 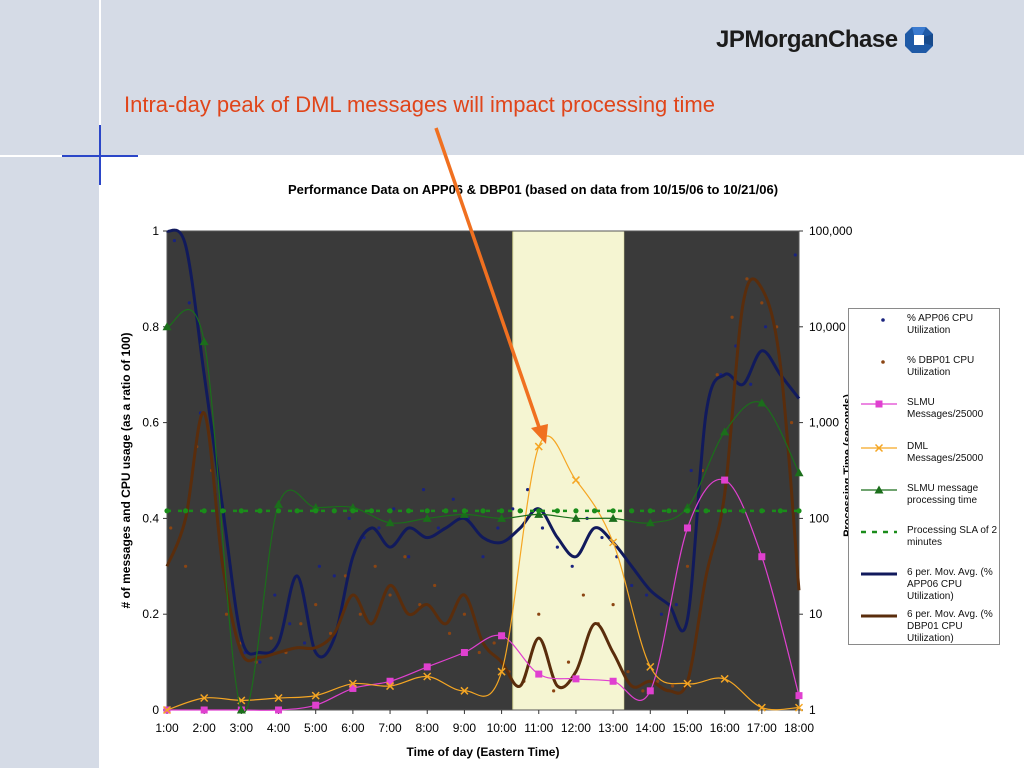 What do you see at coordinates (242, 728) in the screenshot?
I see `x-tick-label: 3:00` at bounding box center [242, 728].